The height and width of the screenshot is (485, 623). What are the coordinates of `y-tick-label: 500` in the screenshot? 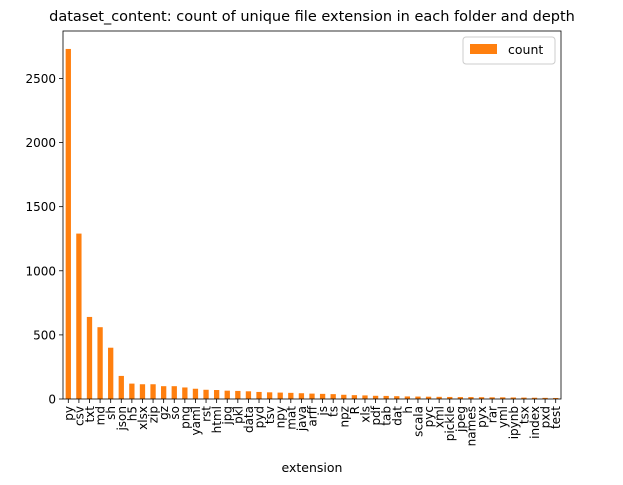 It's located at (44, 335).